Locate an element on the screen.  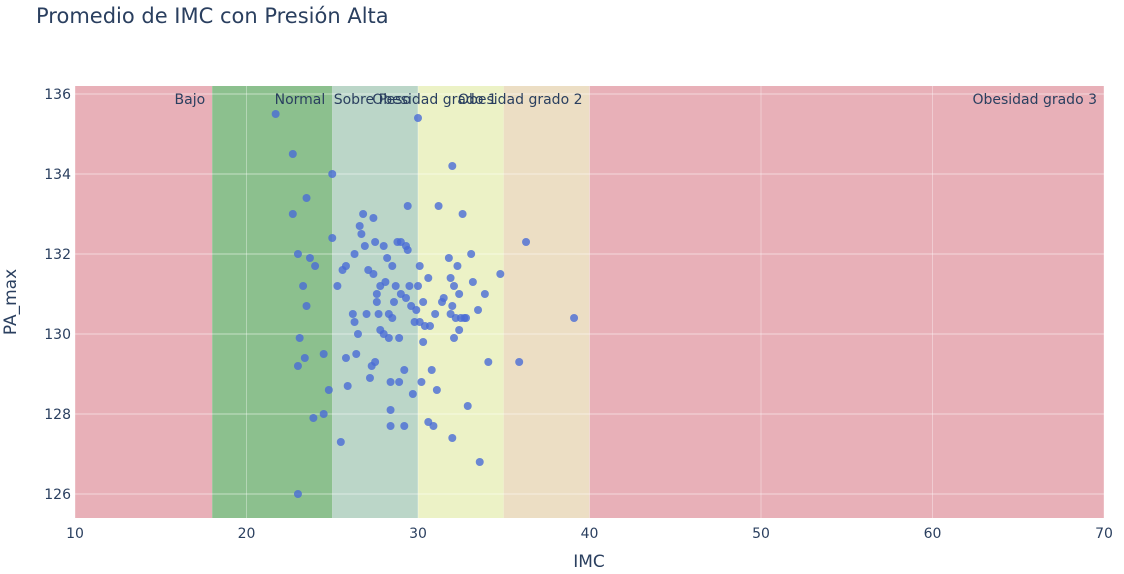
band-label-2: Sobre Peso is located at coordinates (372, 100).